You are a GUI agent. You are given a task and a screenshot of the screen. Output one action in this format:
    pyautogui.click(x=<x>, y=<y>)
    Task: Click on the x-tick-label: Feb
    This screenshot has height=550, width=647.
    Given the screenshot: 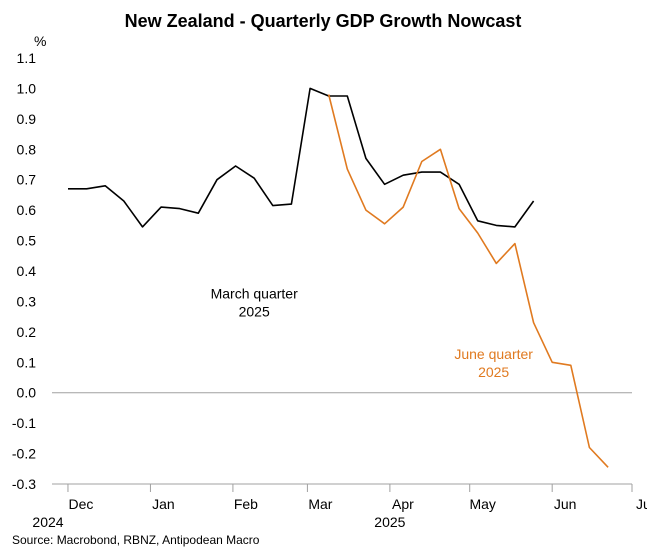 What is the action you would take?
    pyautogui.click(x=246, y=504)
    